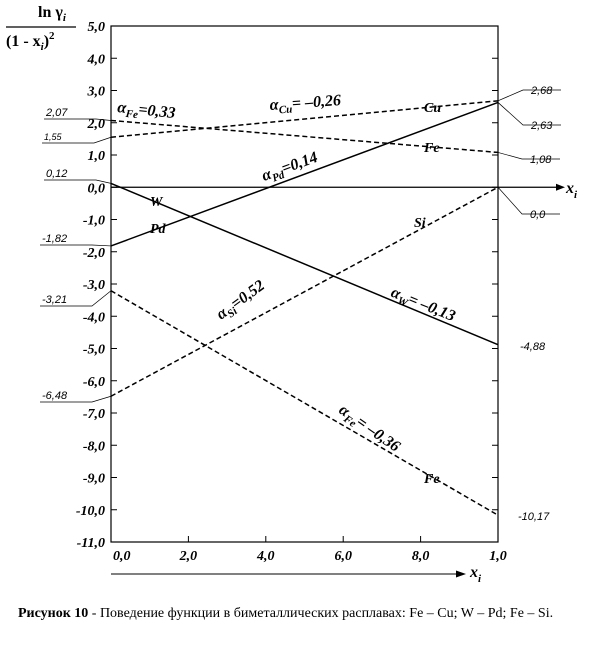 This screenshot has width=600, height=671. What do you see at coordinates (97, 27) in the screenshot?
I see `y-tick-label: 5,0` at bounding box center [97, 27].